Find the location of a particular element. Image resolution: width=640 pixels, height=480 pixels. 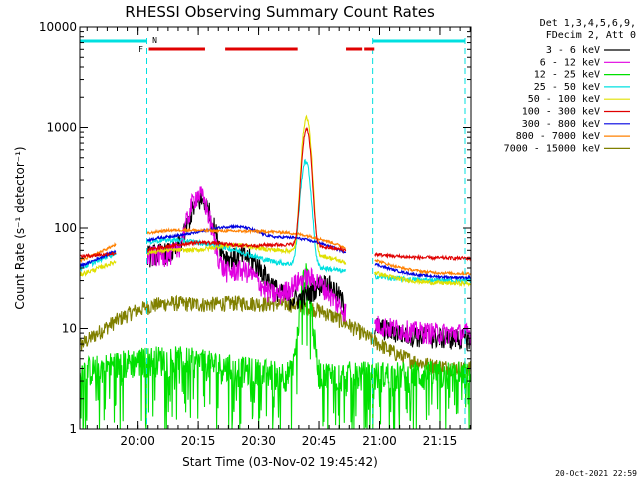

chart-title: RHESSI Observing Summary Count Rates is located at coordinates (280, 12).